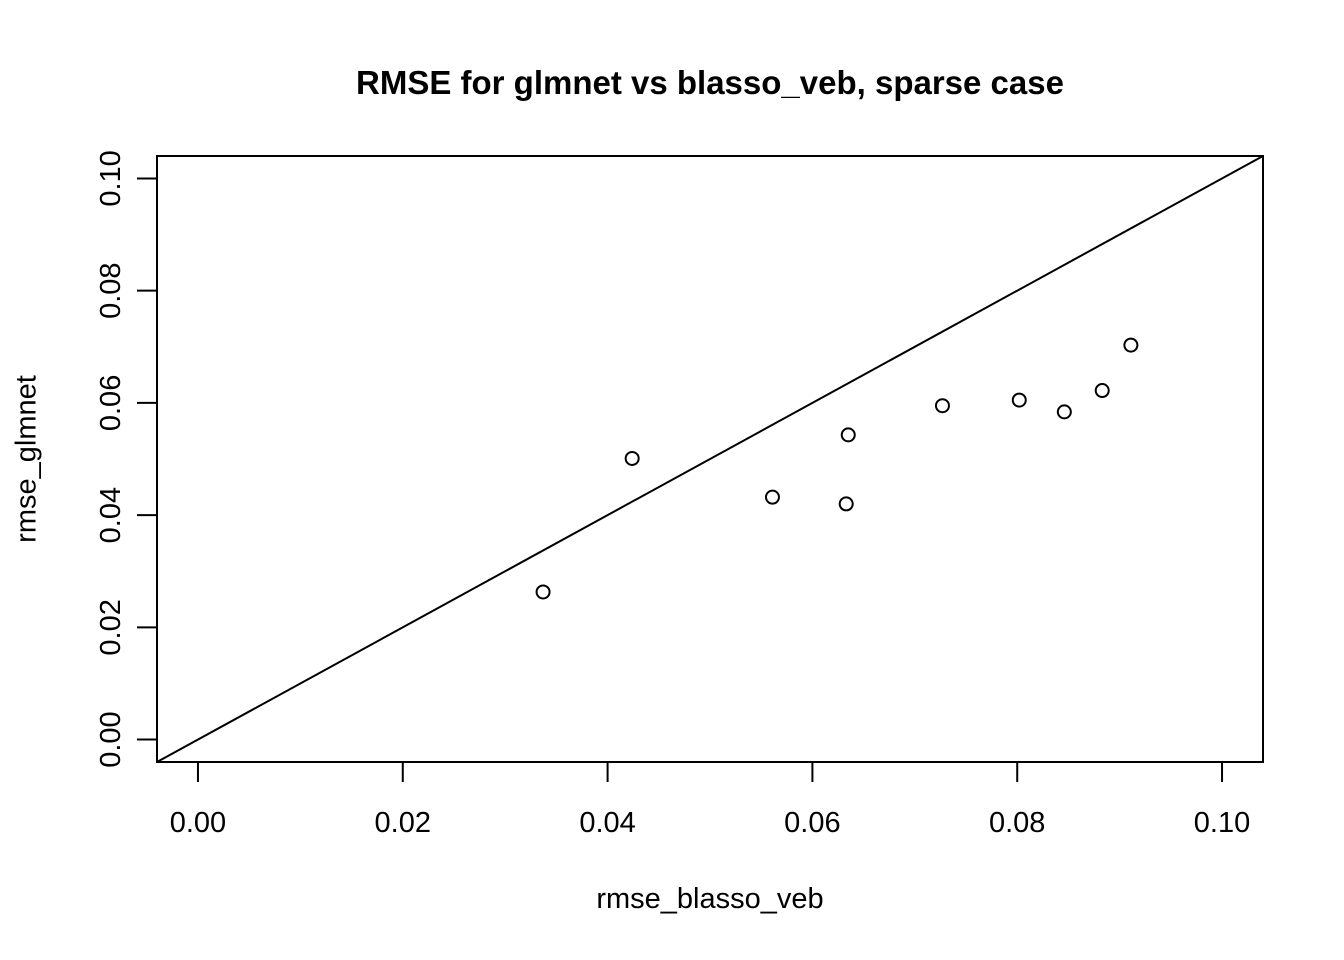 The height and width of the screenshot is (960, 1344). I want to click on x-tick-label: 0.04, so click(607, 823).